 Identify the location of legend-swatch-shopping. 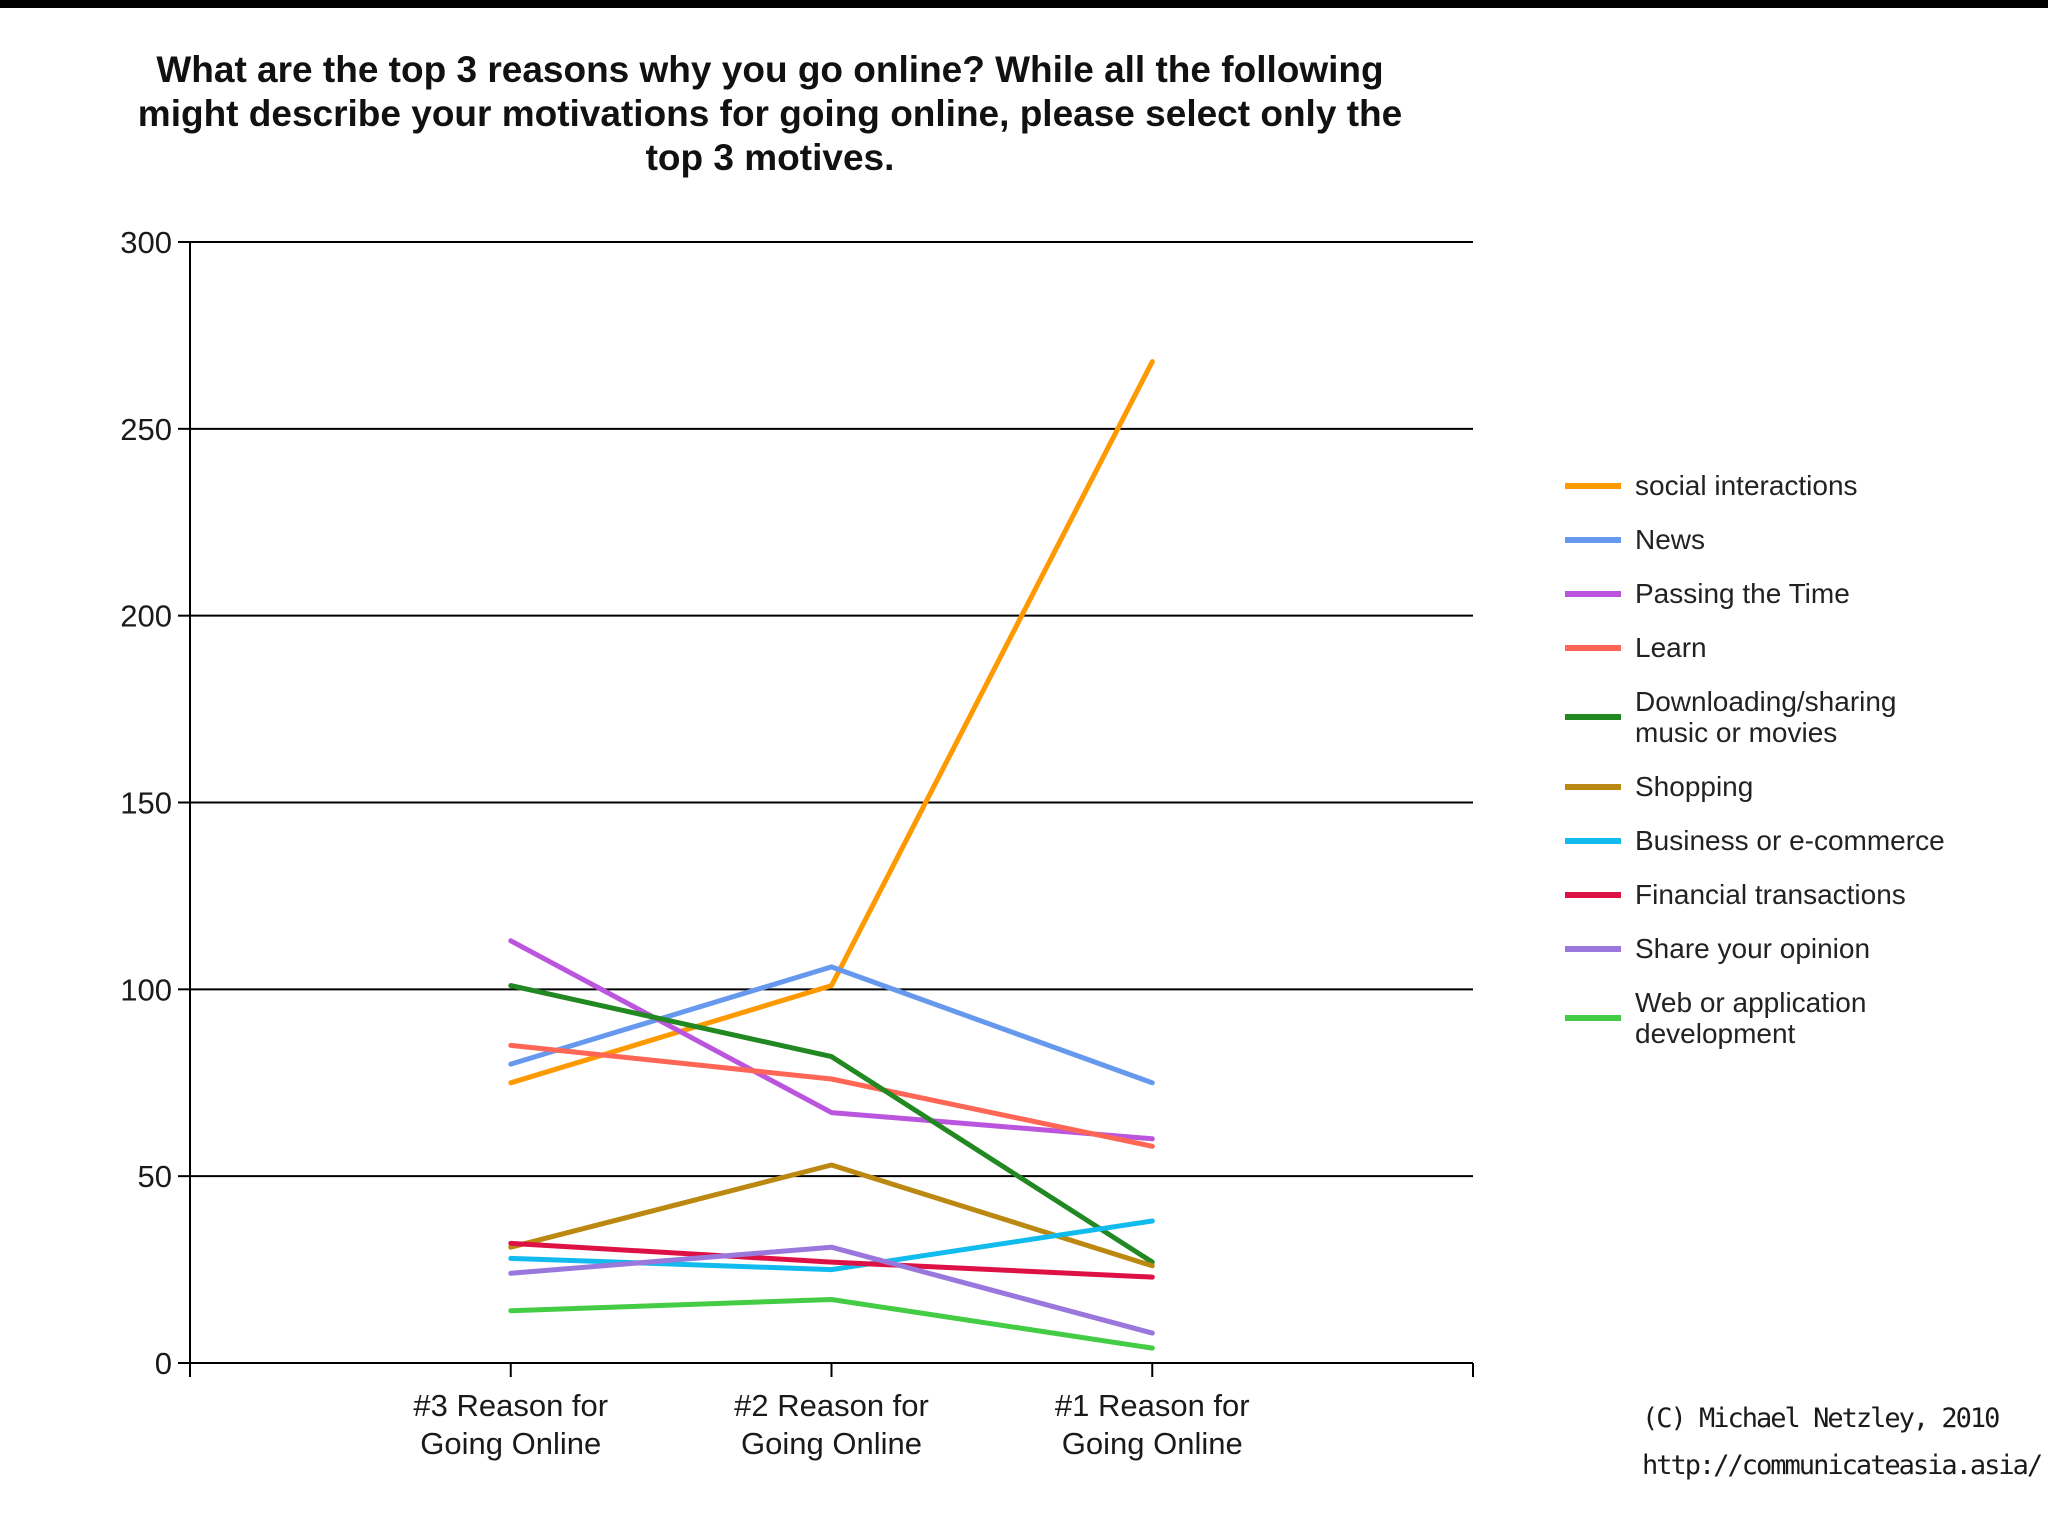
(1593, 786).